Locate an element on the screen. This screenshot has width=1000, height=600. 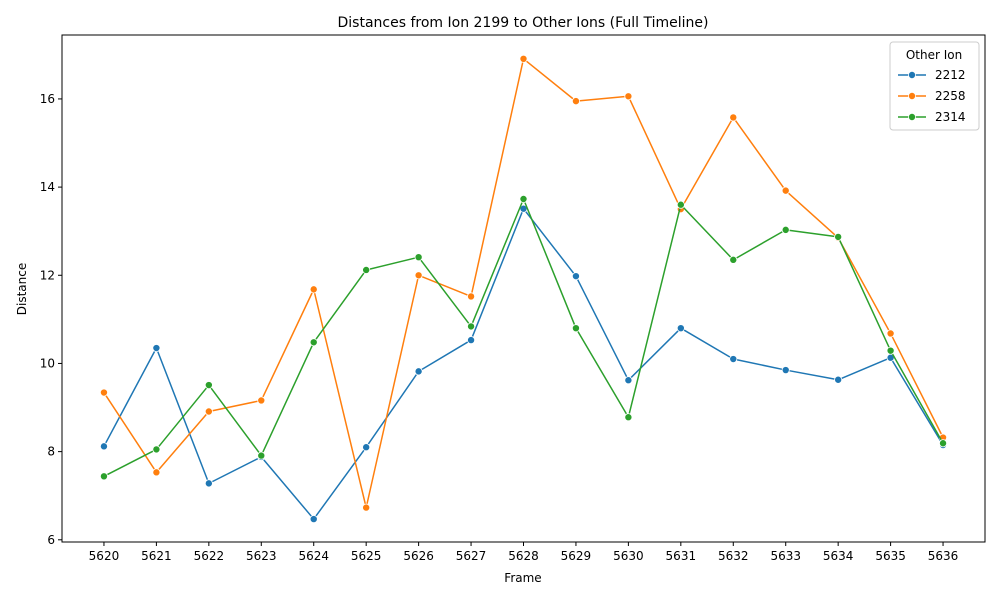
x-tick-label: 5631 is located at coordinates (681, 556).